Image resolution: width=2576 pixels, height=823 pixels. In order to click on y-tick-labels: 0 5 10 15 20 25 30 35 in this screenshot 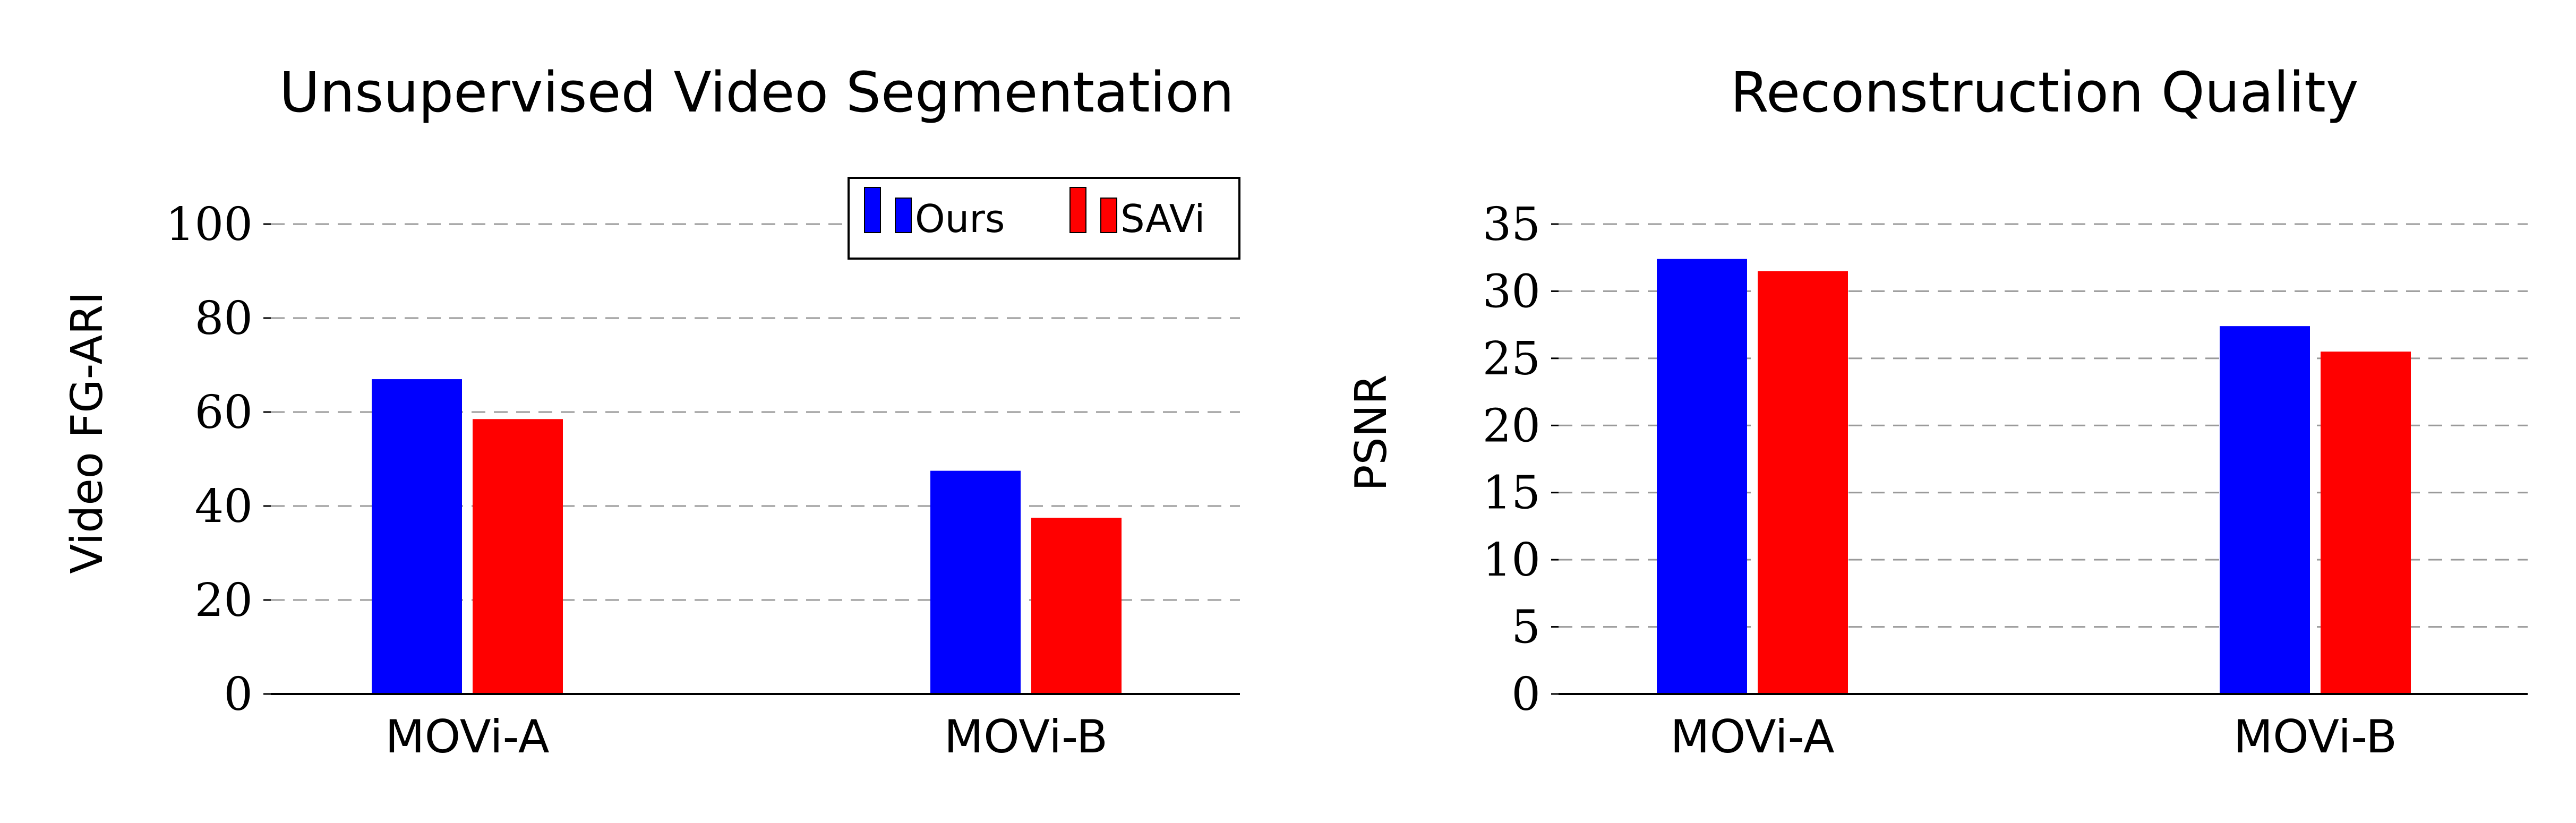, I will do `click(1521, 459)`.